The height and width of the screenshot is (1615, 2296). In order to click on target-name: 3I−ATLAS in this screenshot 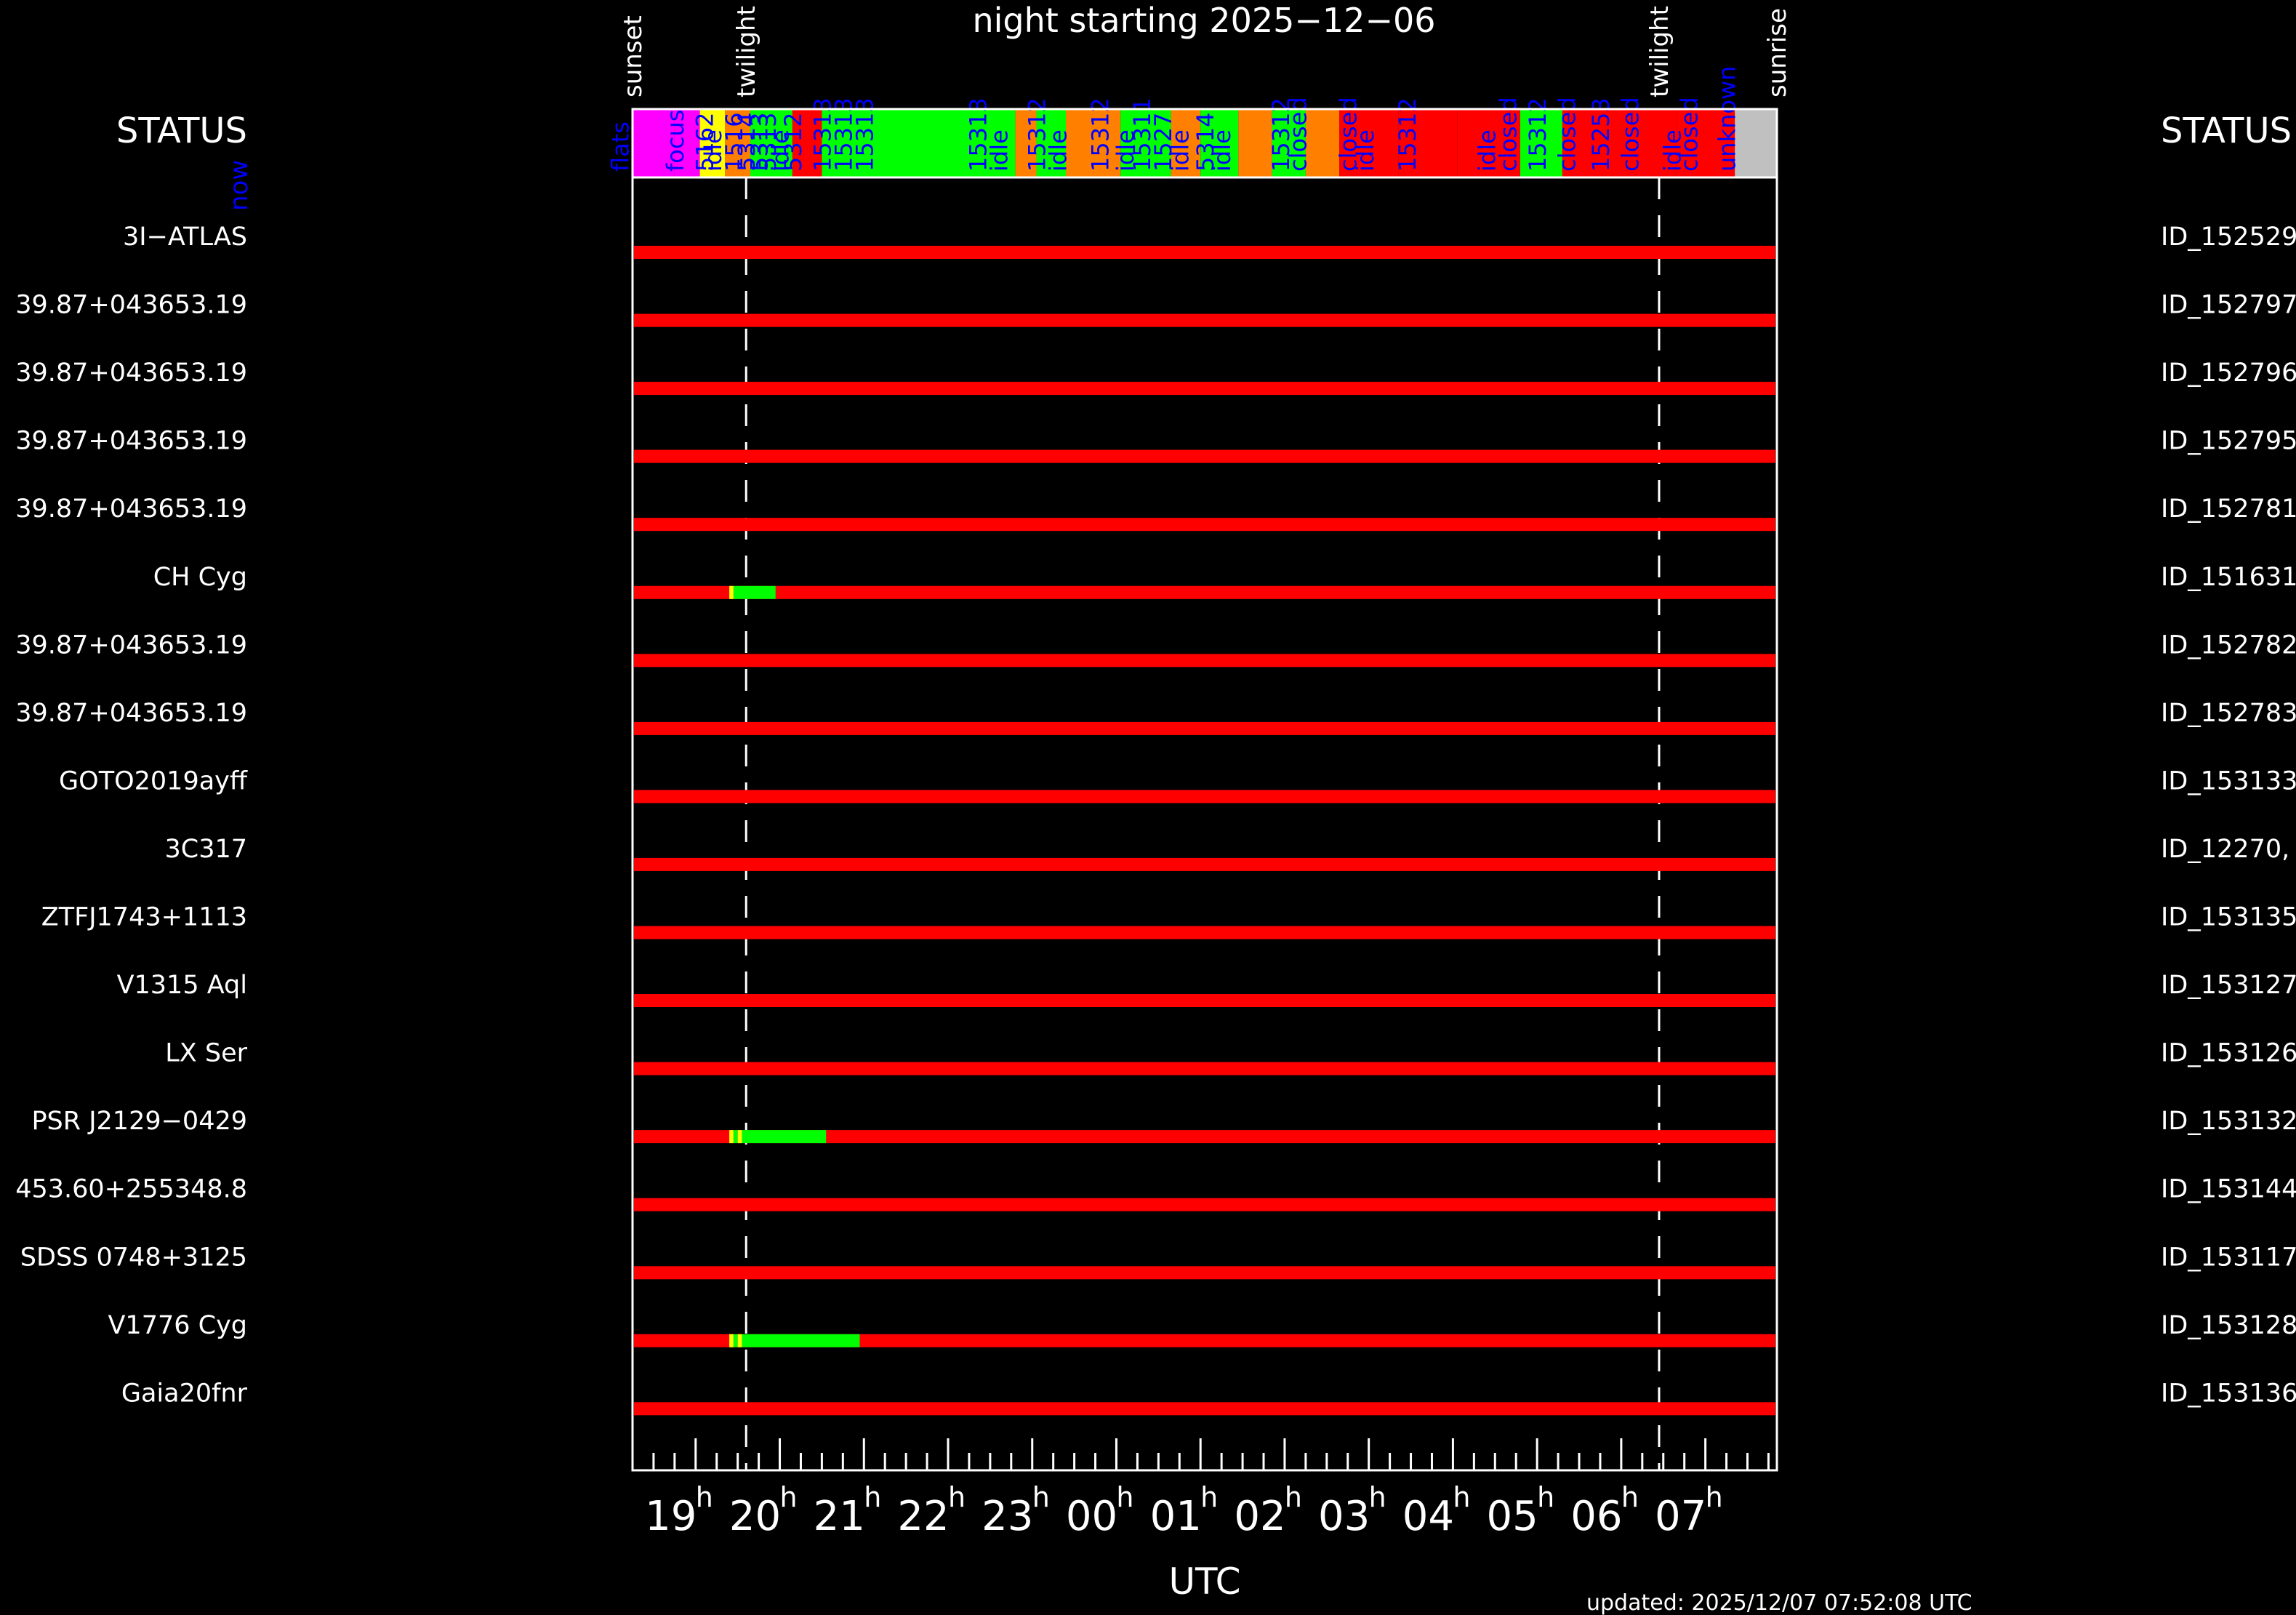, I will do `click(185, 237)`.